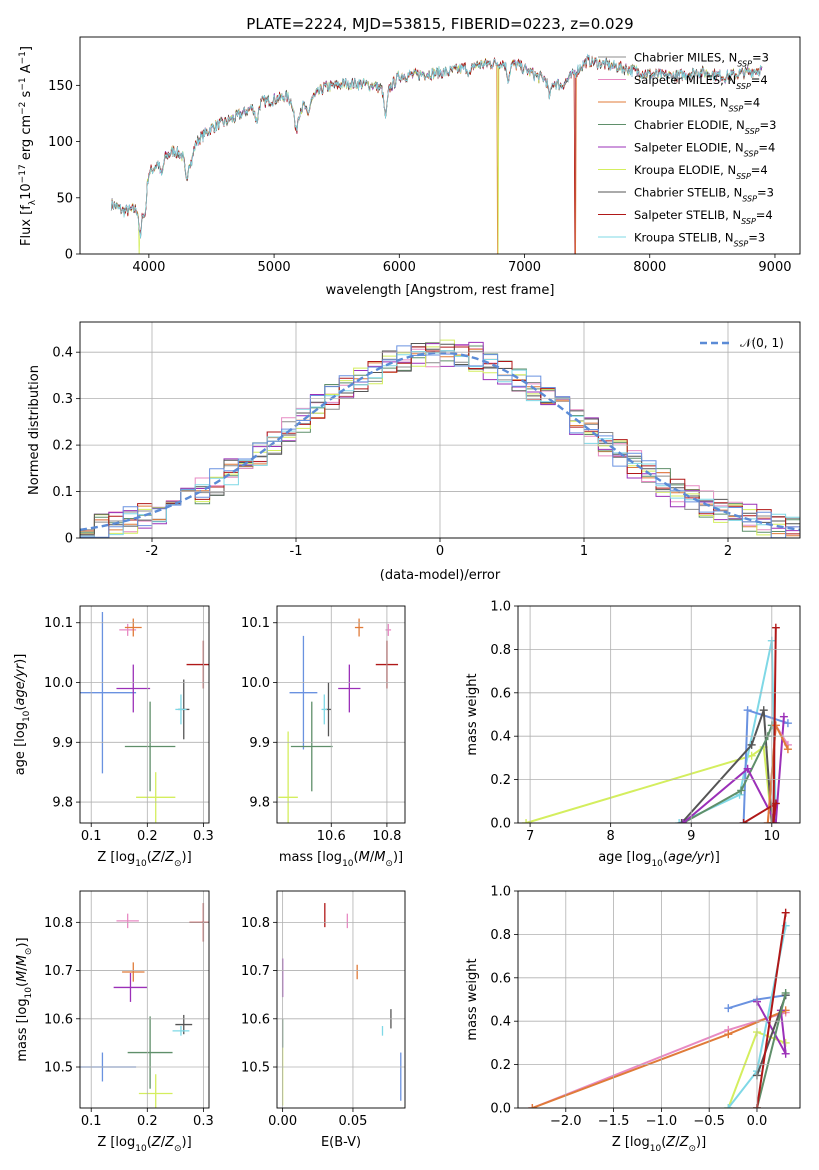 This screenshot has height=1170, width=819. What do you see at coordinates (440, 290) in the screenshot?
I see `x-axis-label: wavelength [Angstrom, rest frame]` at bounding box center [440, 290].